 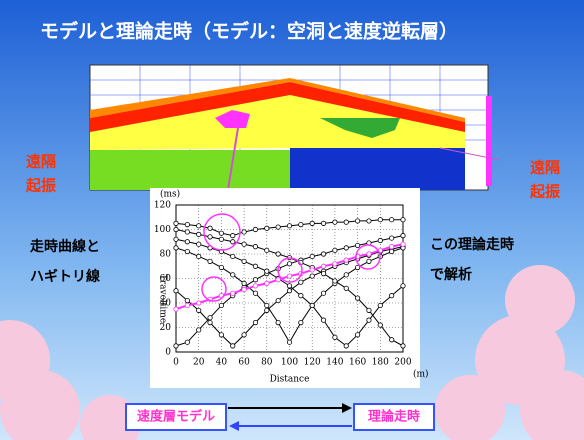 What do you see at coordinates (380, 363) in the screenshot?
I see `x-tick-label: 180` at bounding box center [380, 363].